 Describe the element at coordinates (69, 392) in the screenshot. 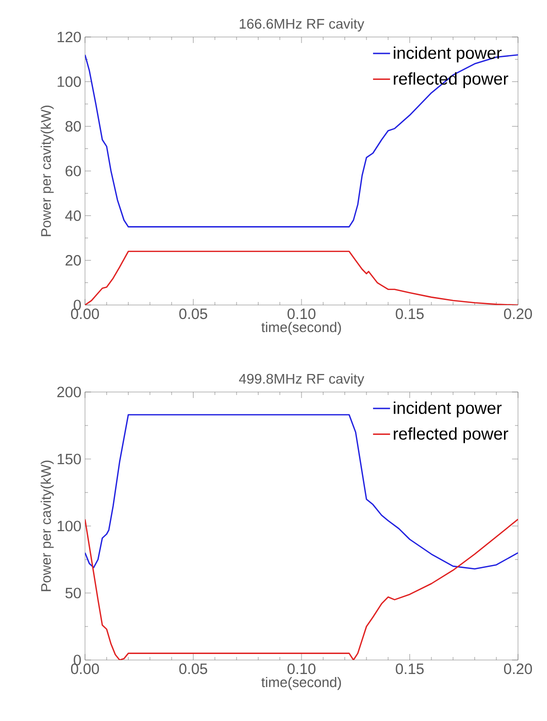

I see `y-tick-label: 200` at that location.